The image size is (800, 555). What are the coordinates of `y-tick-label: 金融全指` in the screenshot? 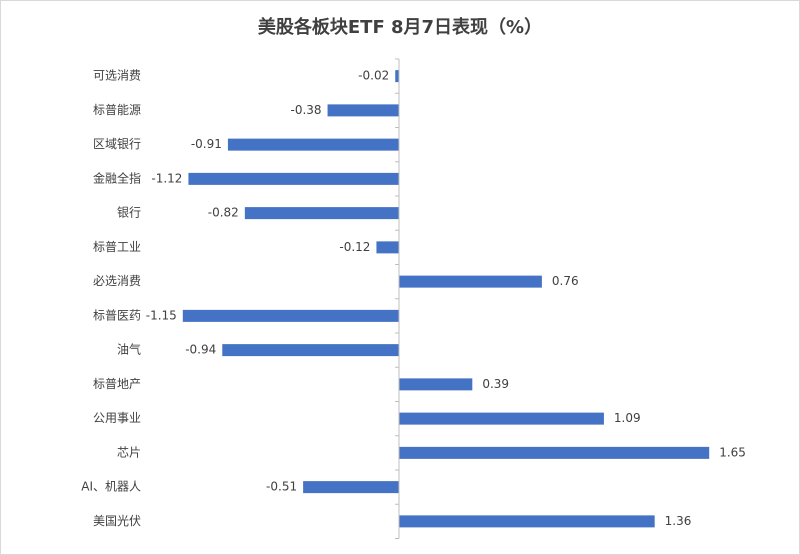 It's located at (117, 177).